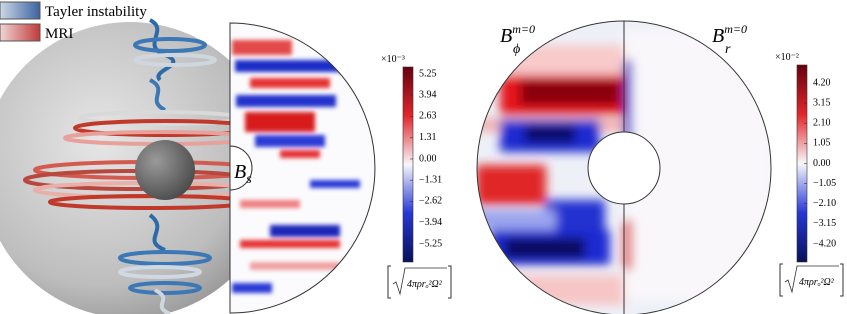 This screenshot has width=847, height=314. What do you see at coordinates (822, 143) in the screenshot?
I see `colorbar-tick-label: 1.05` at bounding box center [822, 143].